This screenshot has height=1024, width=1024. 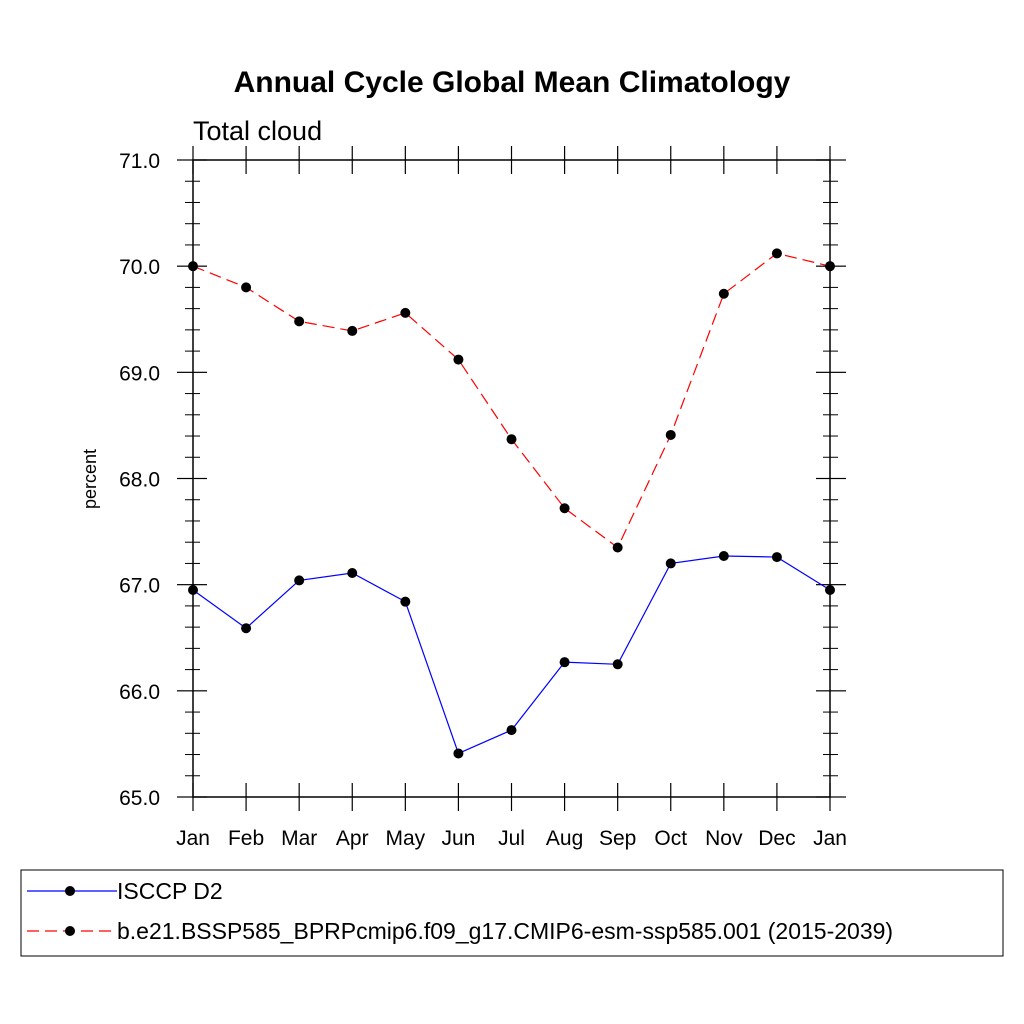 I want to click on y-tick-label: 69.0, so click(x=139, y=373).